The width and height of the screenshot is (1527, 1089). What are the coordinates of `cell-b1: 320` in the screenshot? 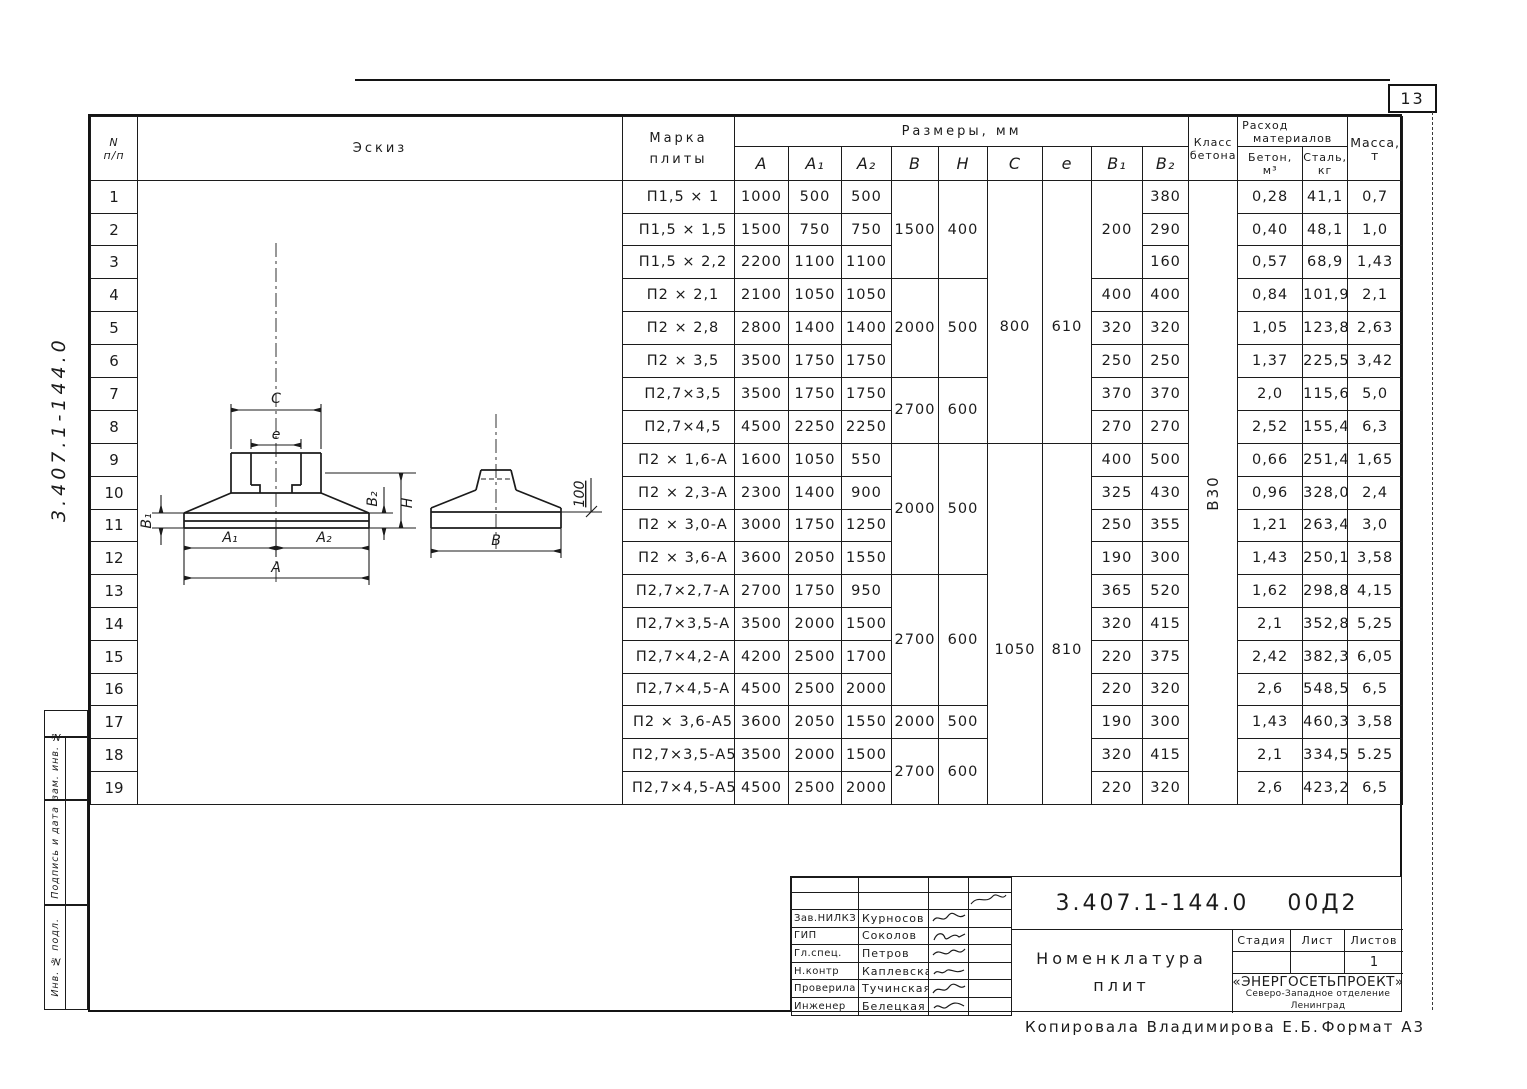 It's located at (1117, 624).